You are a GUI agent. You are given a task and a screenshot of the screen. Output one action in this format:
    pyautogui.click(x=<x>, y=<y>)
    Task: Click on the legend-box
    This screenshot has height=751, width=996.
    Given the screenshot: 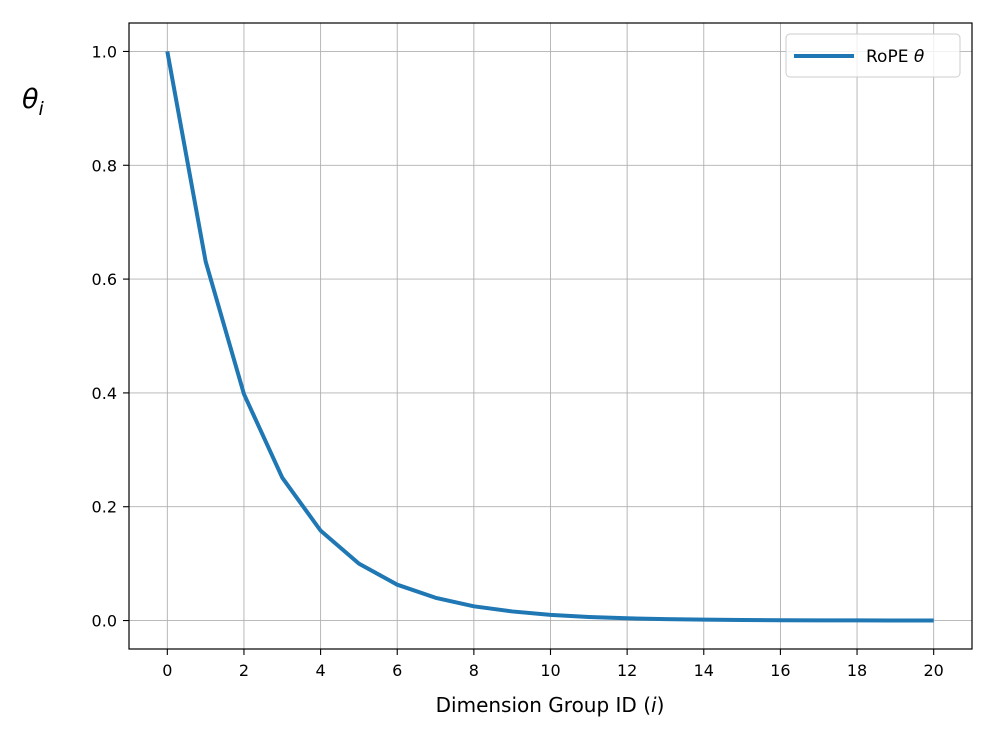 What is the action you would take?
    pyautogui.click(x=873, y=55)
    